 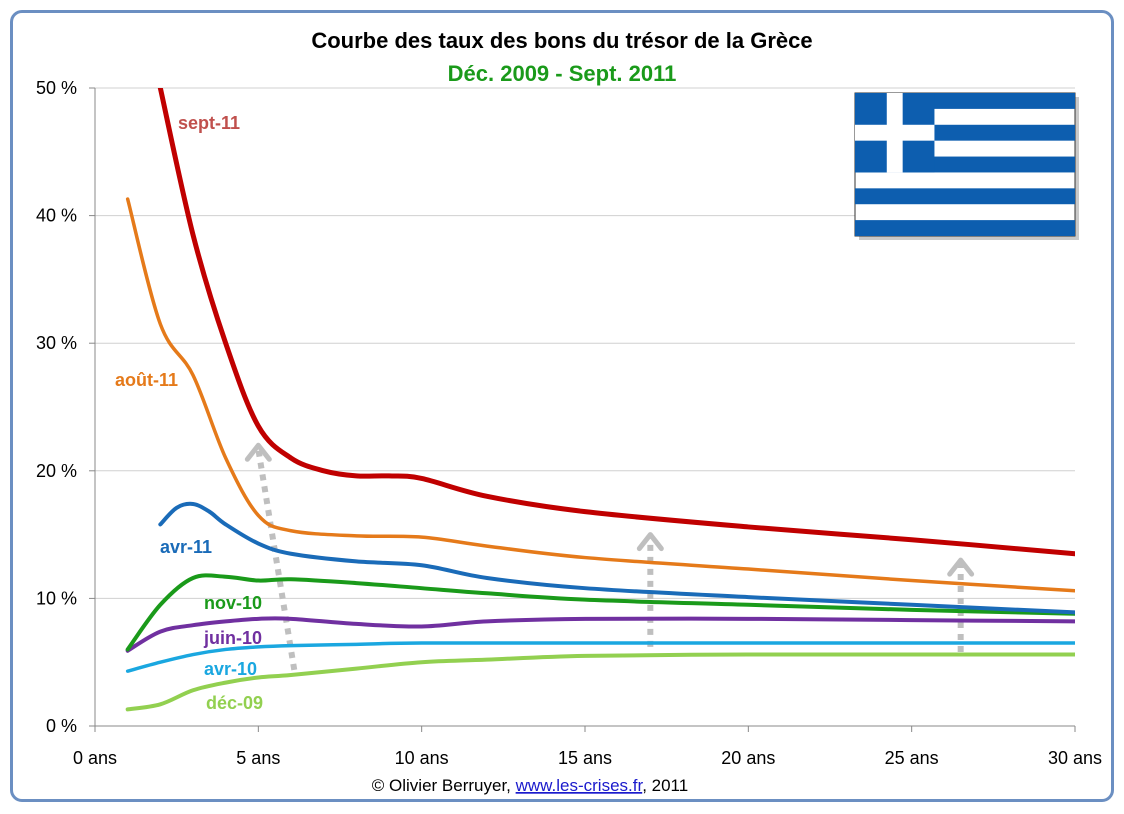 I want to click on x-tick-label: 5 ans, so click(x=258, y=758).